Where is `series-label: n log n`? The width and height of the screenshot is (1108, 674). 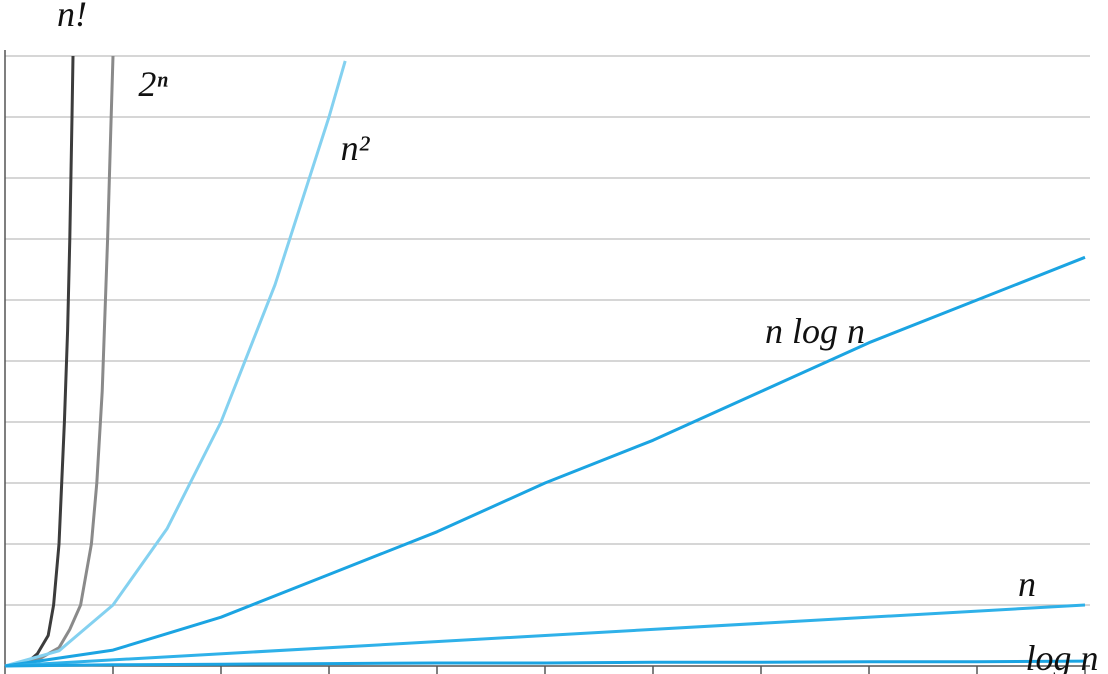 series-label: n log n is located at coordinates (815, 331).